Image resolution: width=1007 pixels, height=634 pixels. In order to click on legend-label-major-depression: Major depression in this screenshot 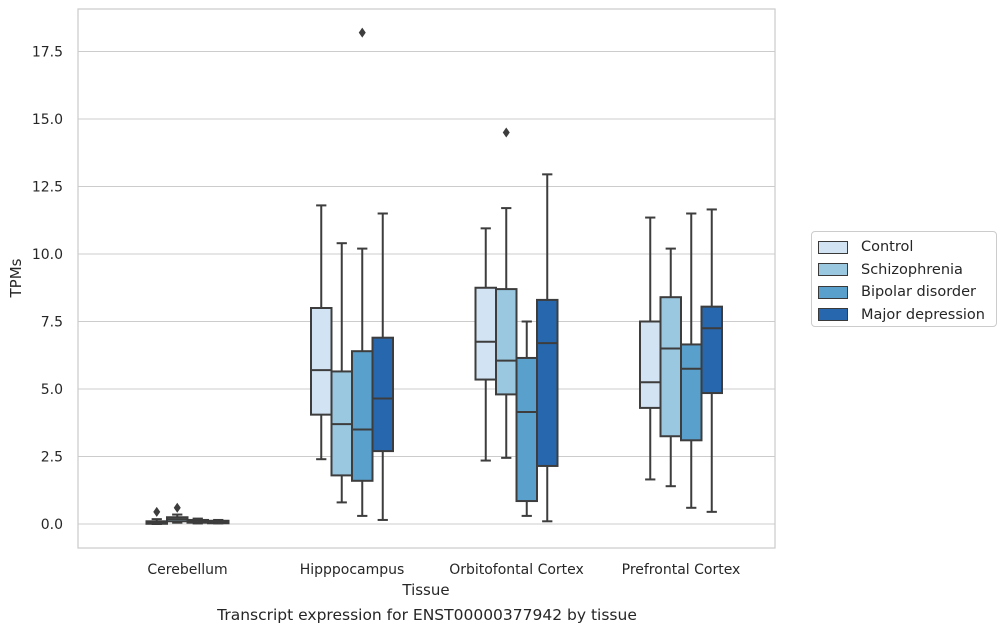, I will do `click(923, 314)`.